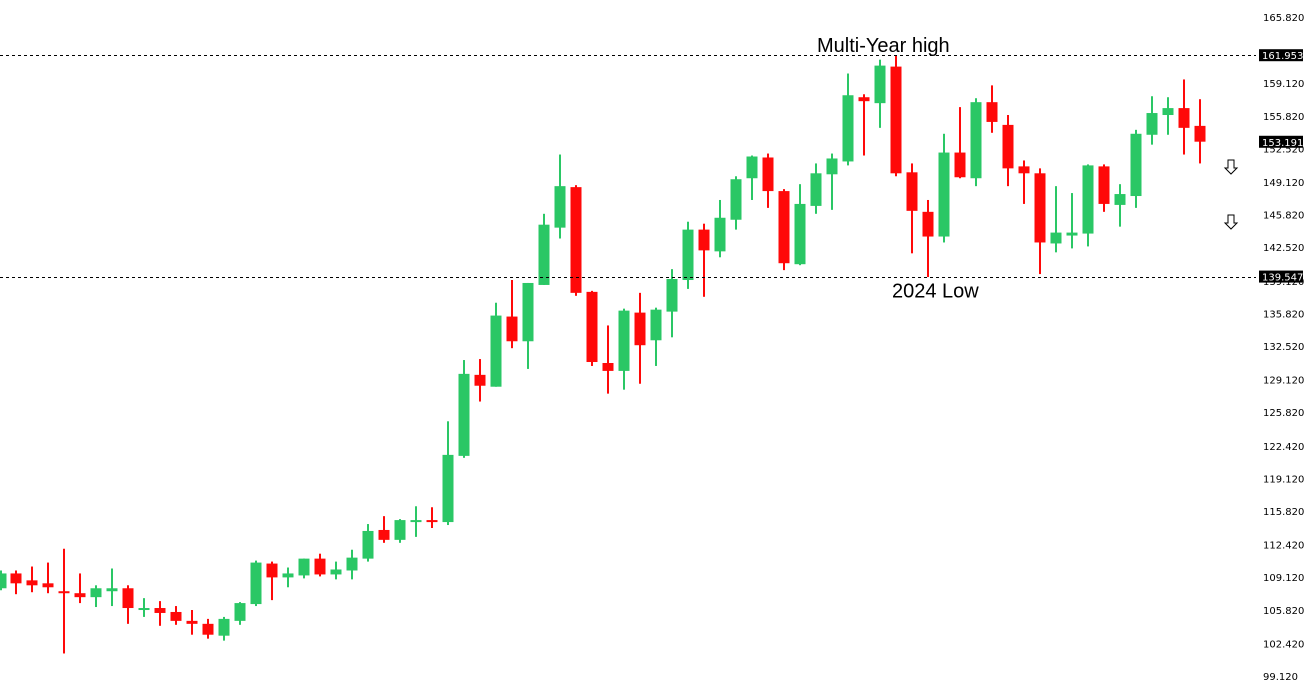  I want to click on price-tag-label: 139.547, so click(1282, 278).